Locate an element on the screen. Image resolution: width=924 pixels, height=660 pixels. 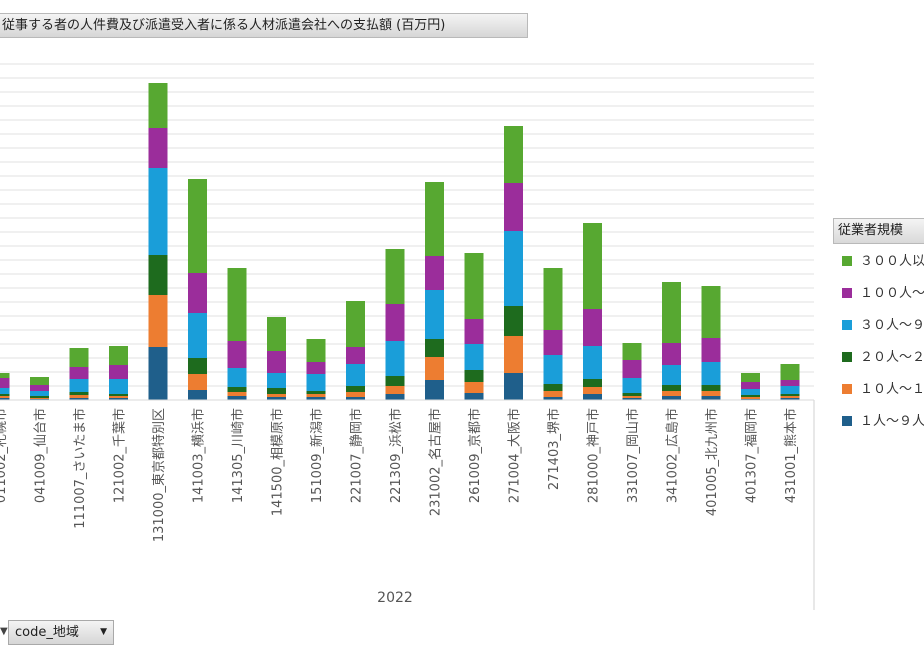
legend-item: ３０人～９９人 is located at coordinates (883, 326).